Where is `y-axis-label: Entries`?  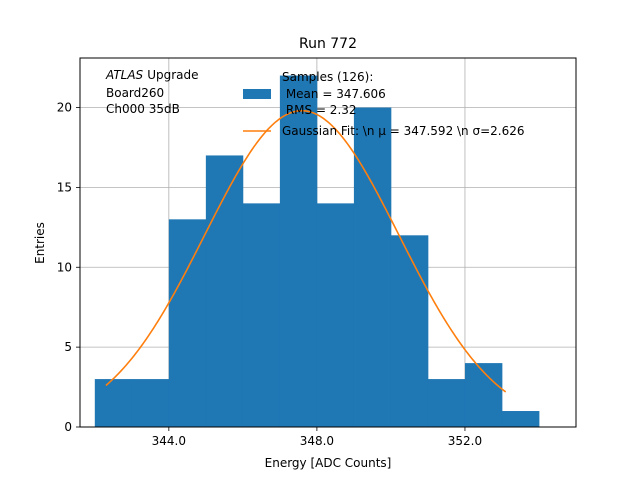
y-axis-label: Entries is located at coordinates (40, 243).